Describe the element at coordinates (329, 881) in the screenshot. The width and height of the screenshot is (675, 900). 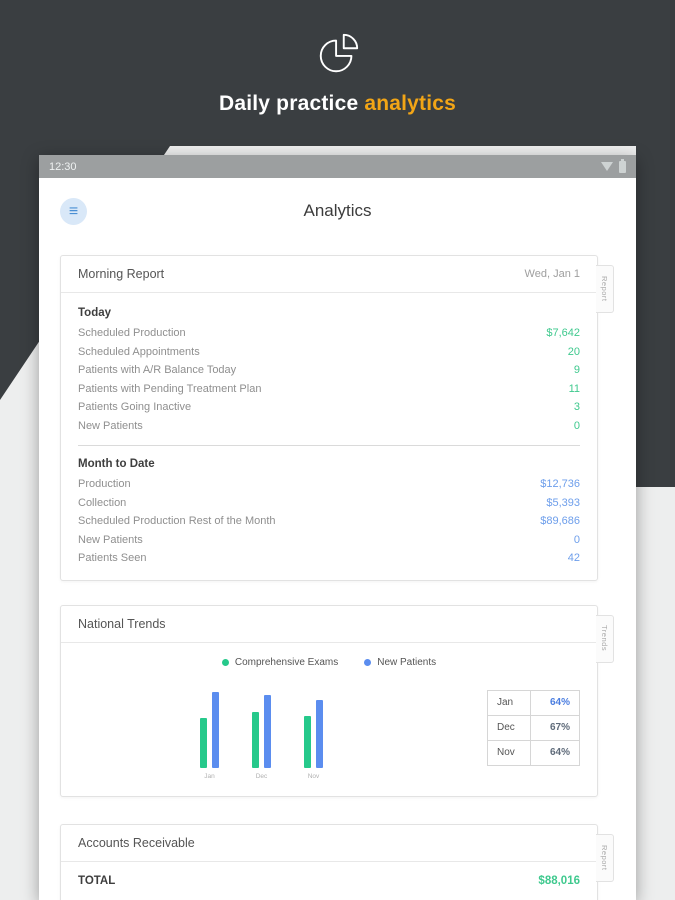
I see `accounts-receivable-total-row: TOTAL $88,016` at that location.